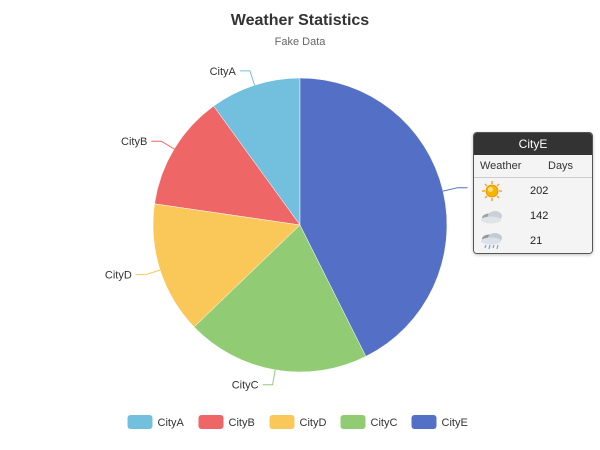 The image size is (600, 450). I want to click on legend-label: CityC, so click(384, 423).